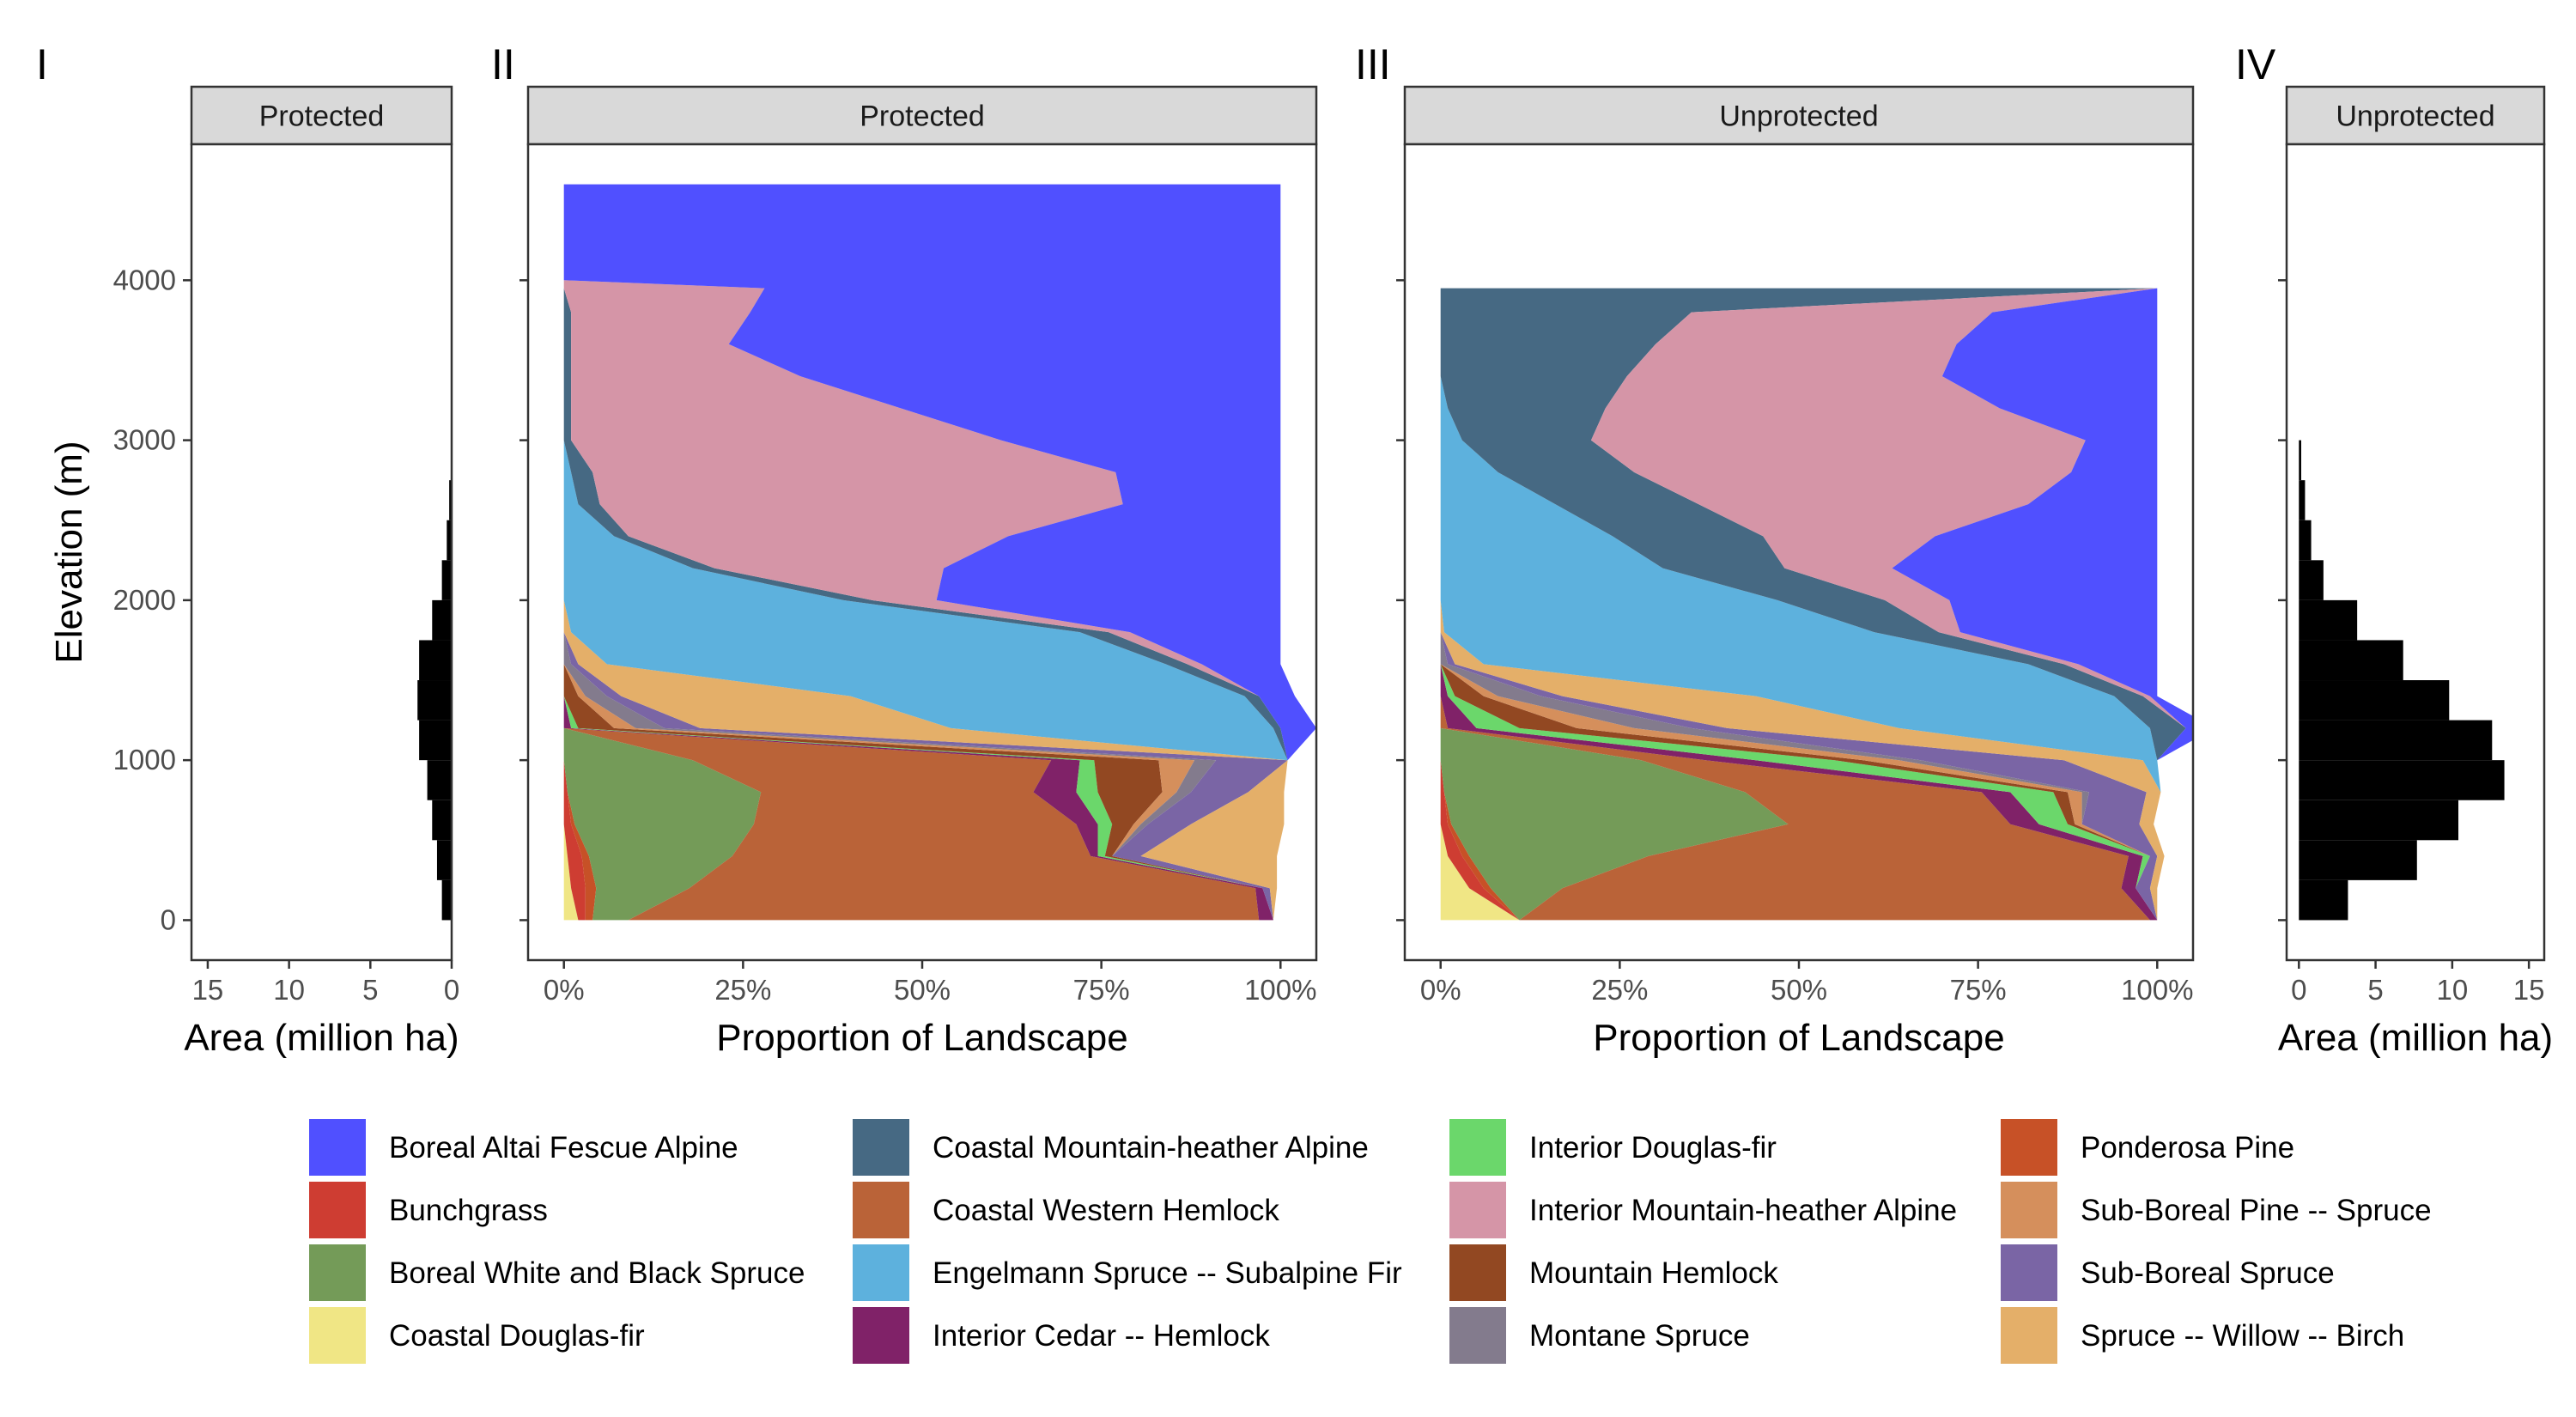  I want to click on x-tick-label: 15, so click(208, 990).